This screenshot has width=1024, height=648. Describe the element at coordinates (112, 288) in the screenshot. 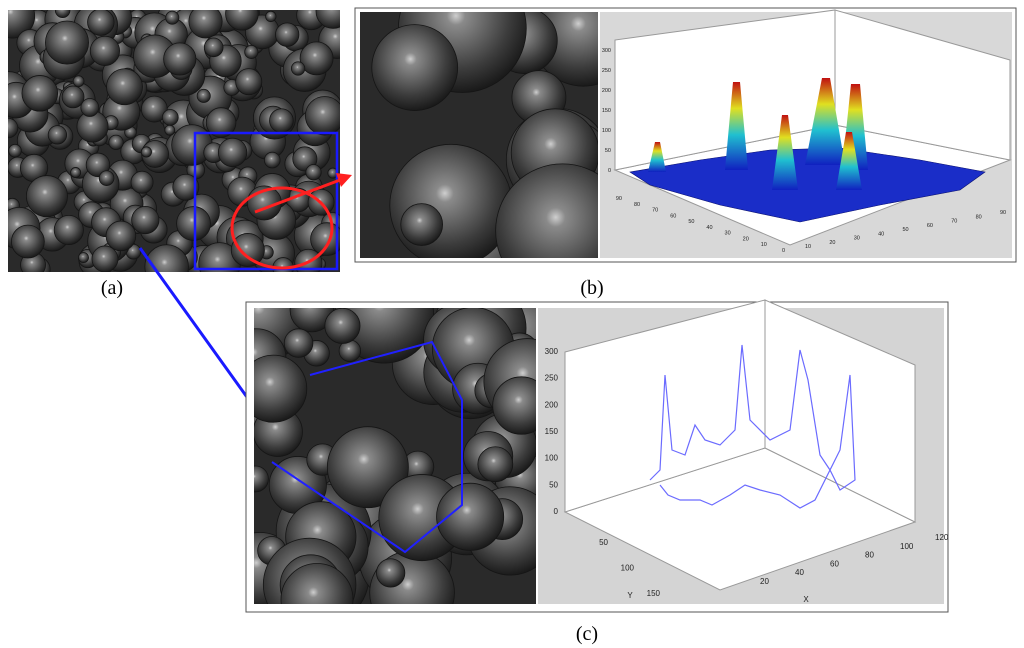

I see `caption: (a)` at that location.